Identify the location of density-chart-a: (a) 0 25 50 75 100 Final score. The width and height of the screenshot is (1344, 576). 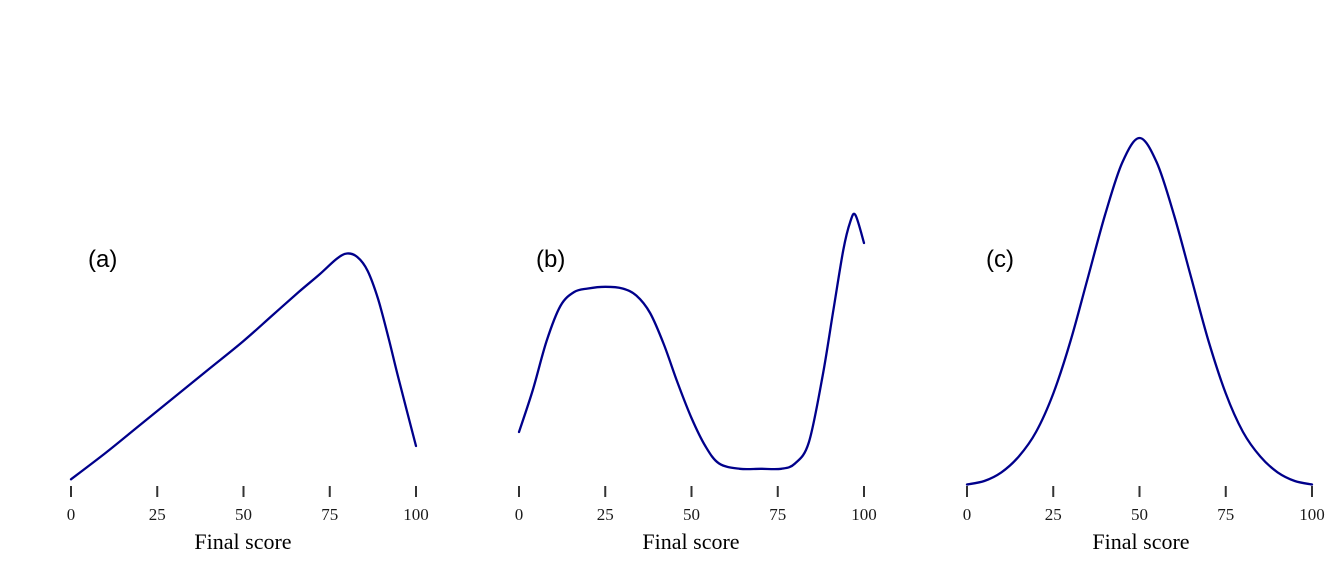
(248, 400).